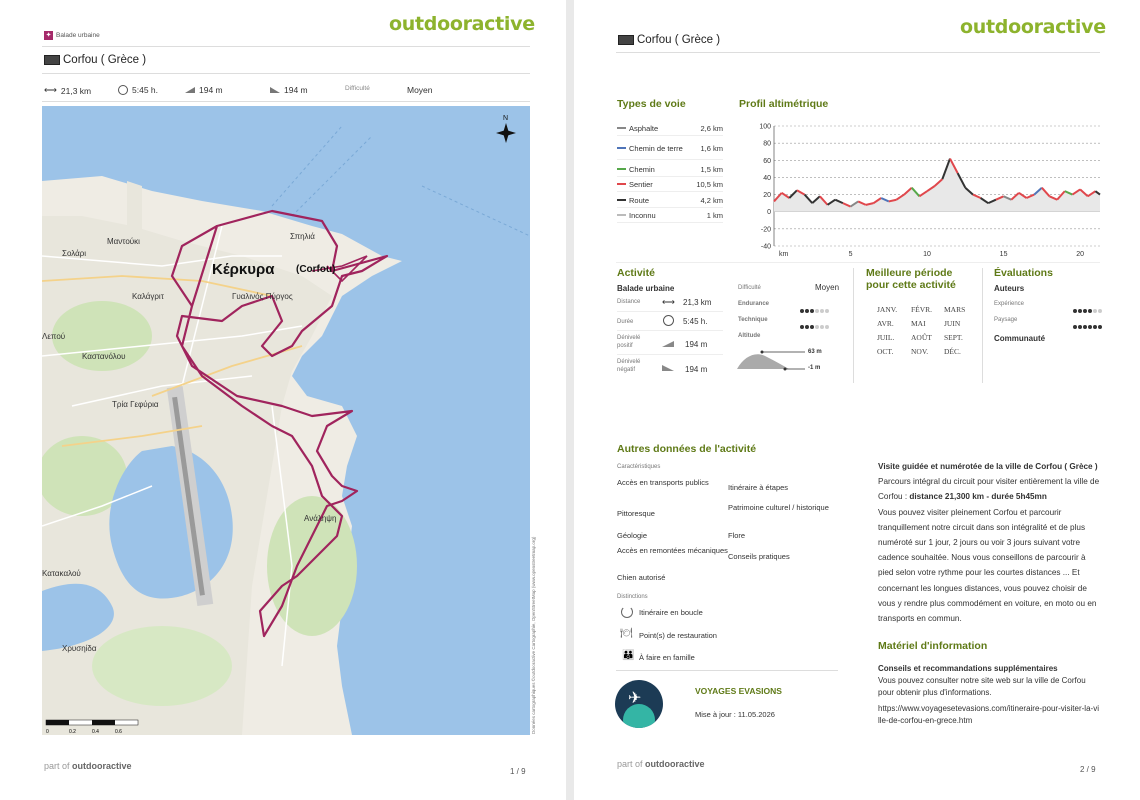 The width and height of the screenshot is (1140, 800). What do you see at coordinates (52, 60) in the screenshot?
I see `flag-icon` at bounding box center [52, 60].